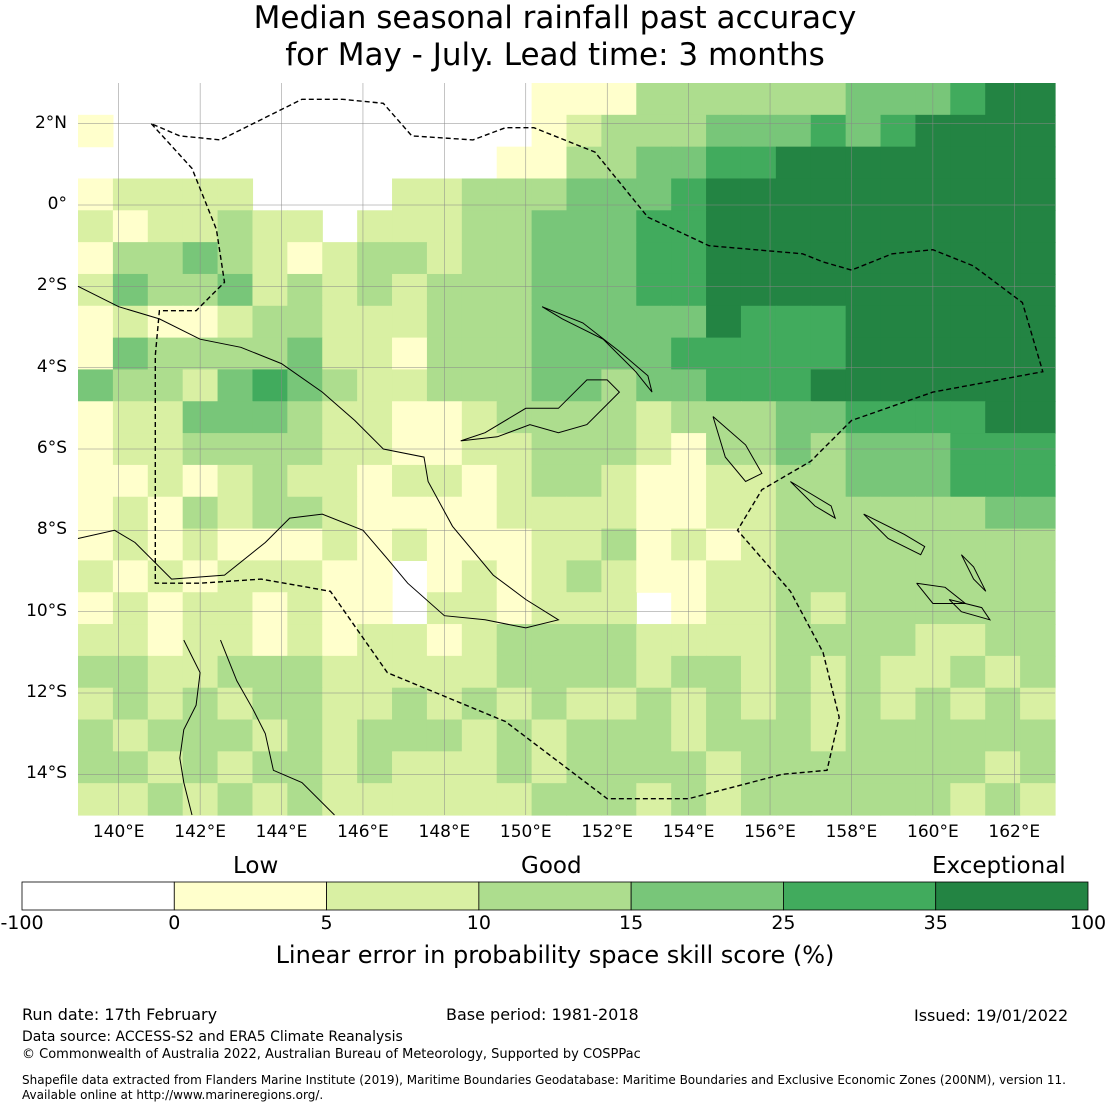 The height and width of the screenshot is (1110, 1110). Describe the element at coordinates (525, 832) in the screenshot. I see `lon-tick-label: 150°E` at that location.